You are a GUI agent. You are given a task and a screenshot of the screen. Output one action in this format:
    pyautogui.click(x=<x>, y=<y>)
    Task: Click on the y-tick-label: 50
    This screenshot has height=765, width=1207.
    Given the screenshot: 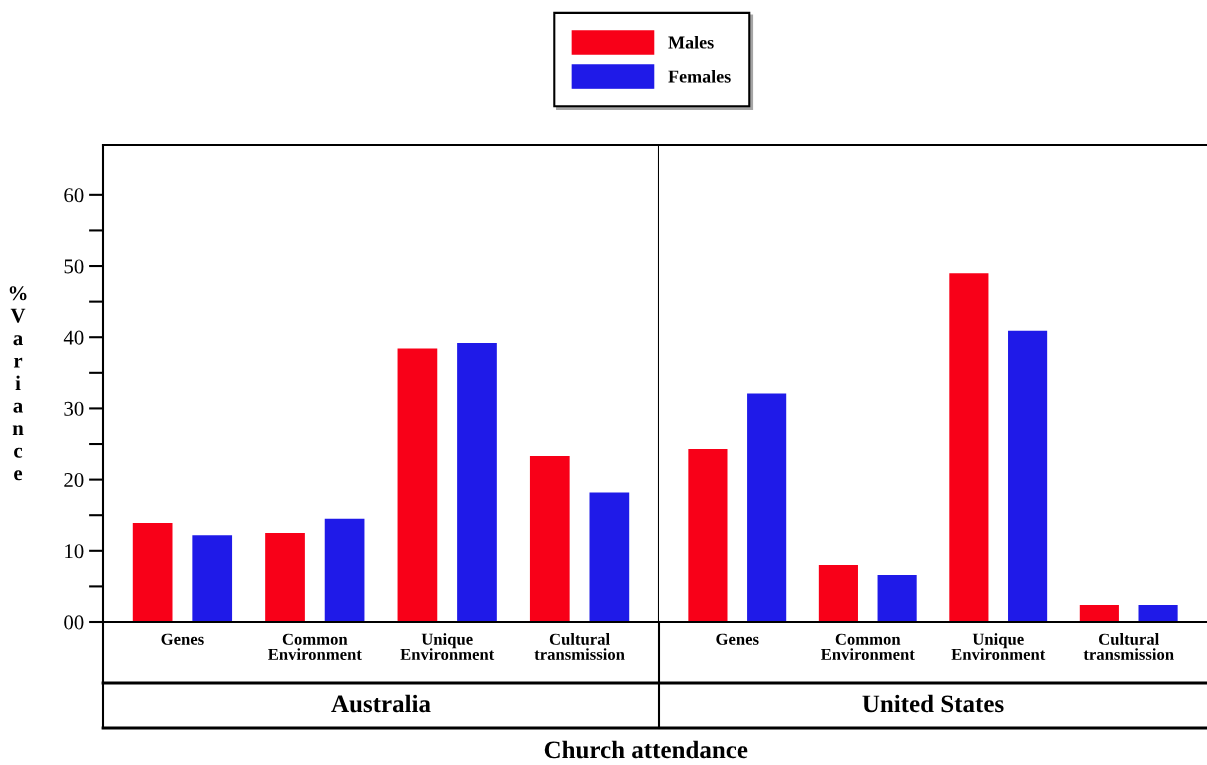 What is the action you would take?
    pyautogui.click(x=74, y=266)
    